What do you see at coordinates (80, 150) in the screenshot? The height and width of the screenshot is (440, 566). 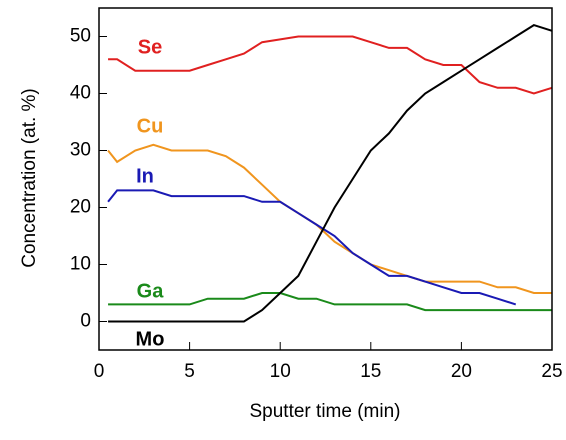 I see `y-tick-label: 30` at bounding box center [80, 150].